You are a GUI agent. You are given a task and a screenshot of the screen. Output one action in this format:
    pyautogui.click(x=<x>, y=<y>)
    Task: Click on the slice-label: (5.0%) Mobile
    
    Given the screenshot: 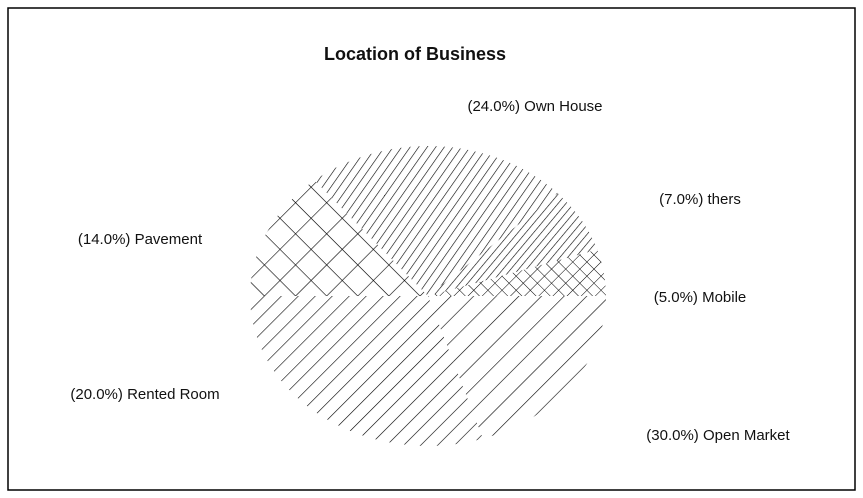 What is the action you would take?
    pyautogui.click(x=700, y=297)
    